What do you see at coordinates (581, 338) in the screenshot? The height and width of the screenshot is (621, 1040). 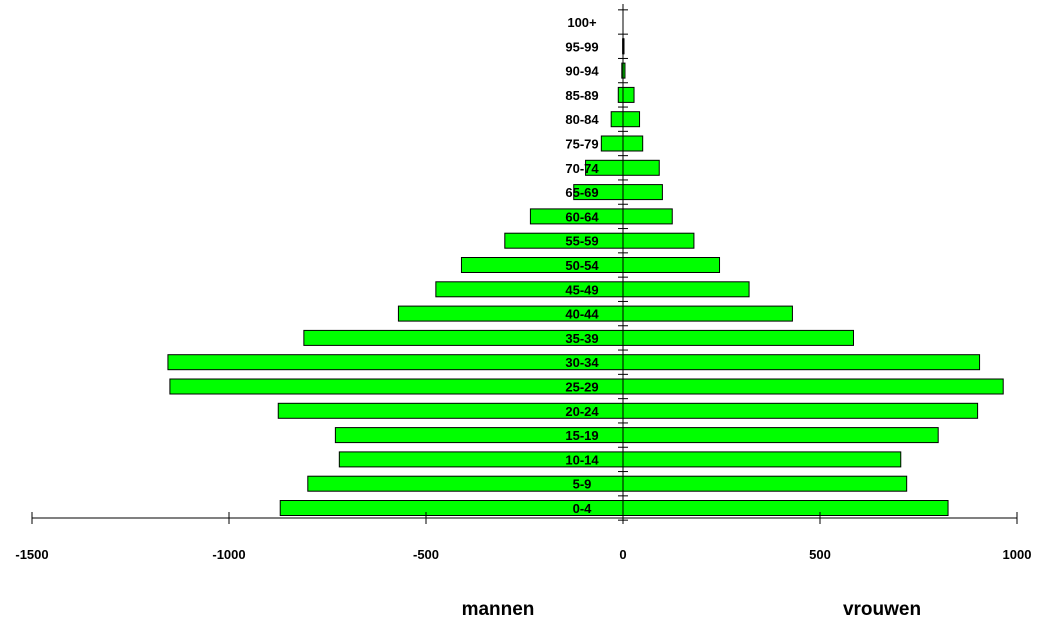 I see `category-label-35-39: 35-39` at bounding box center [581, 338].